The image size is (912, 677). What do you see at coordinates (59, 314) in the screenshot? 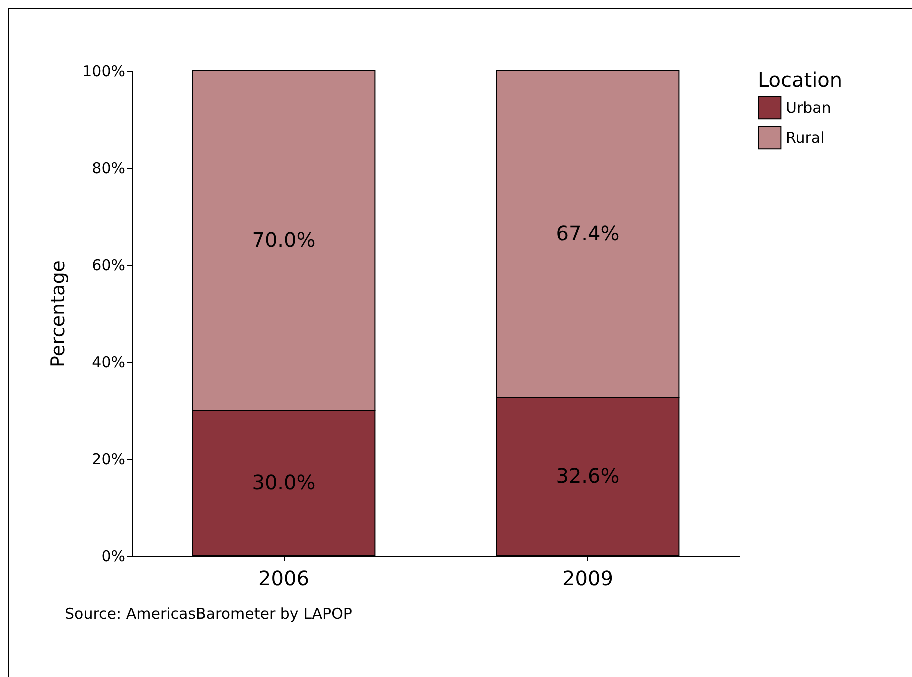
I see `y-axis-title: Percentage` at bounding box center [59, 314].